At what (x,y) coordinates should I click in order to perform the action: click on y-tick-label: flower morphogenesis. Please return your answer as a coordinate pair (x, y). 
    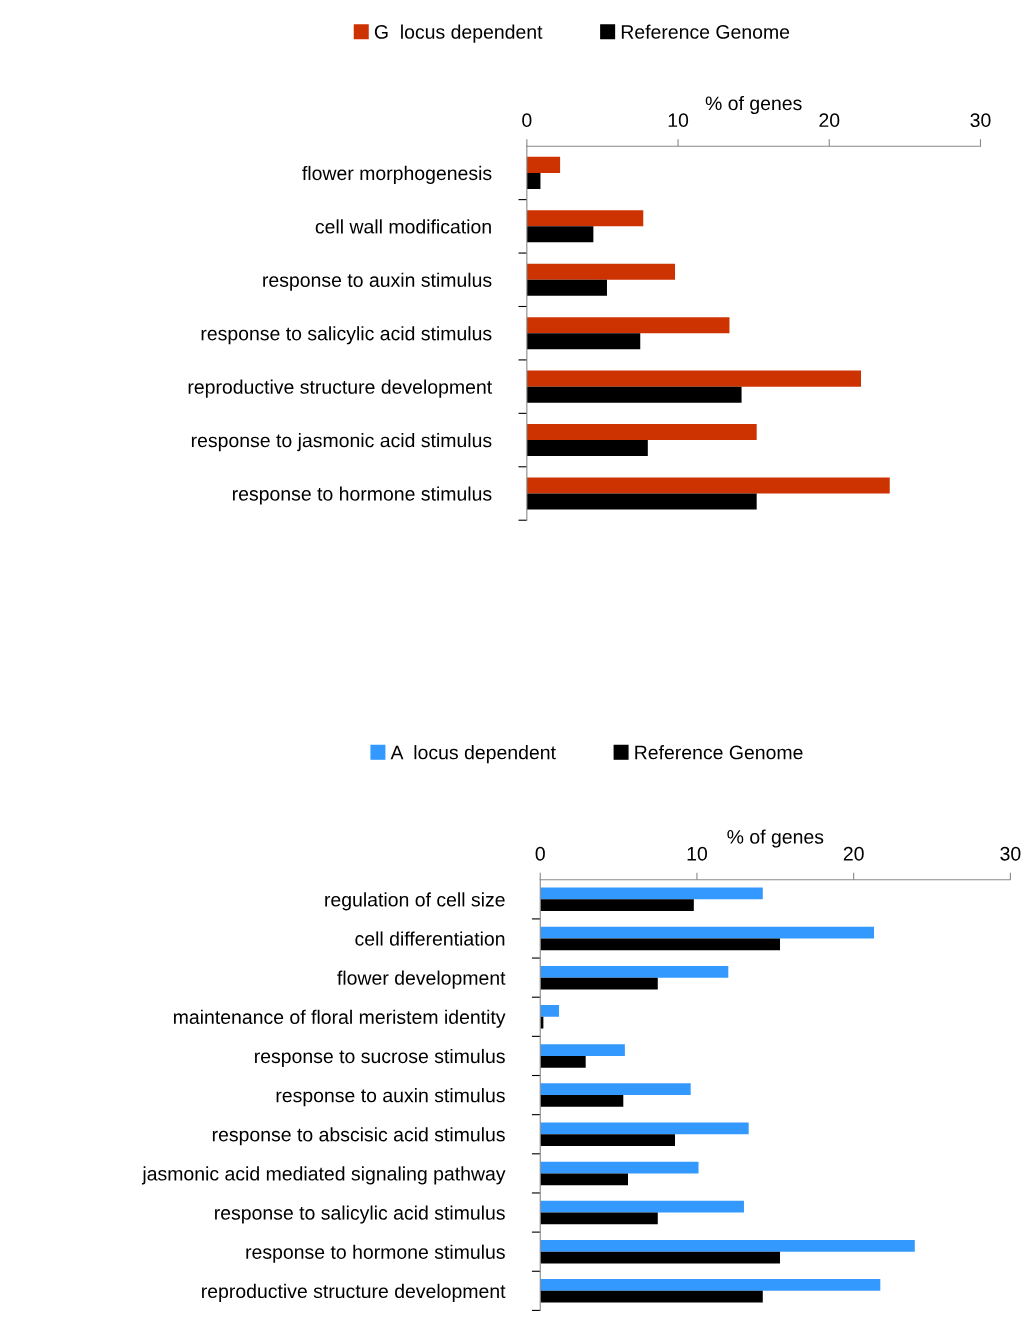
    Looking at the image, I should click on (397, 174).